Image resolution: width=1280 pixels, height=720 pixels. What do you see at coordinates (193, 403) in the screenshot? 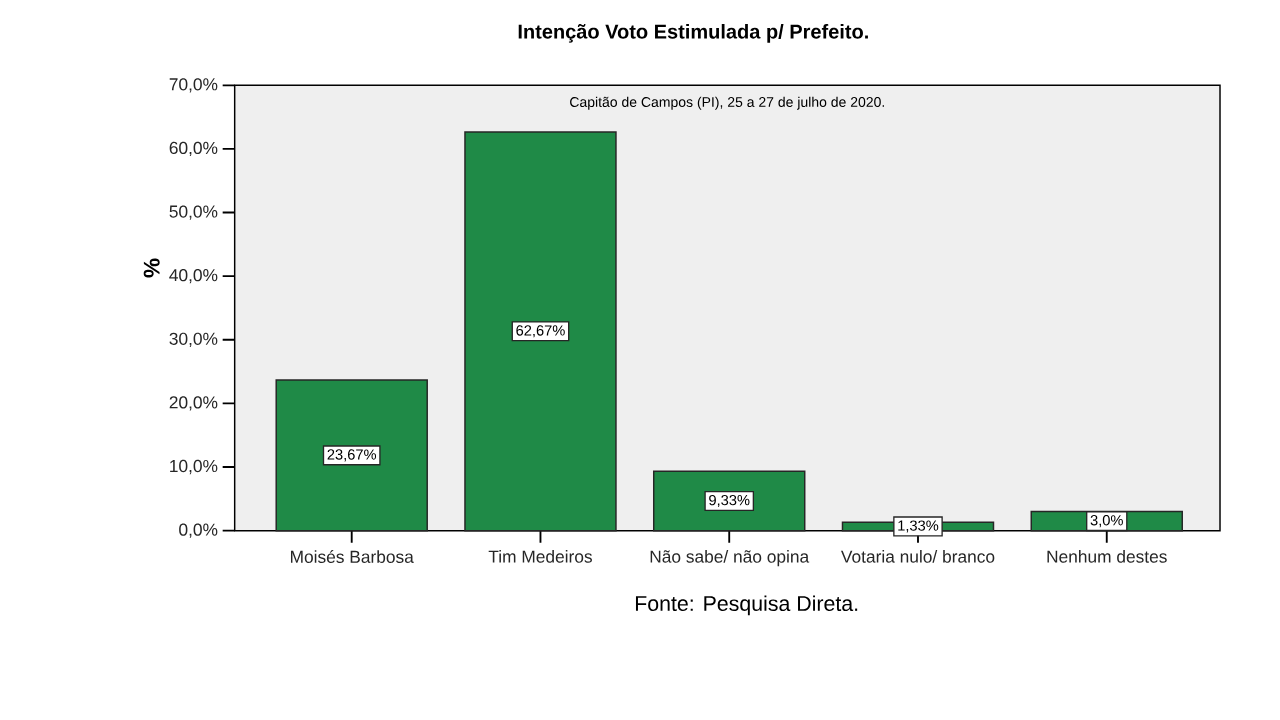
I see `y-tick-label: 20,0%` at bounding box center [193, 403].